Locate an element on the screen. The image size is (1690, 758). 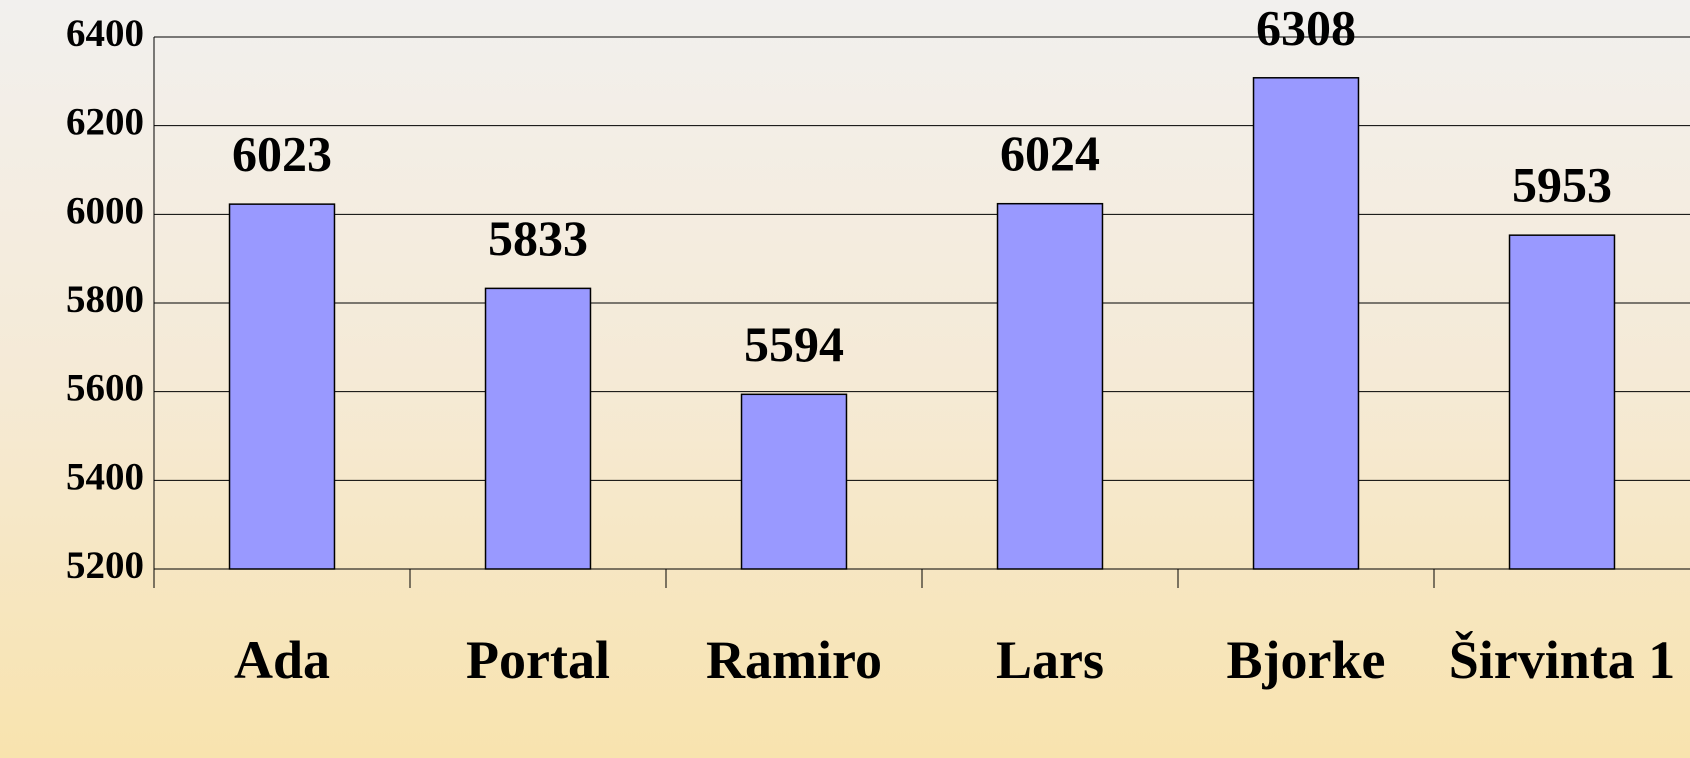
y-tick-label: 6200 is located at coordinates (105, 122).